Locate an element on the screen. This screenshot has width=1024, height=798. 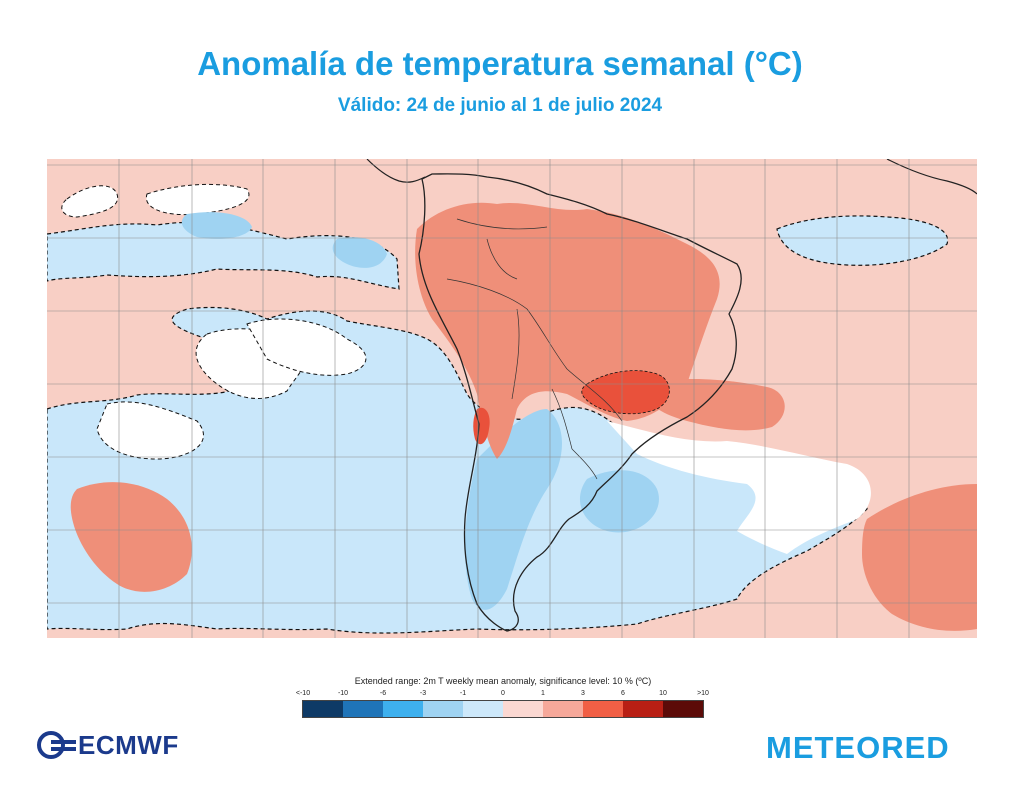
africa-coastline is located at coordinates (931, 177).